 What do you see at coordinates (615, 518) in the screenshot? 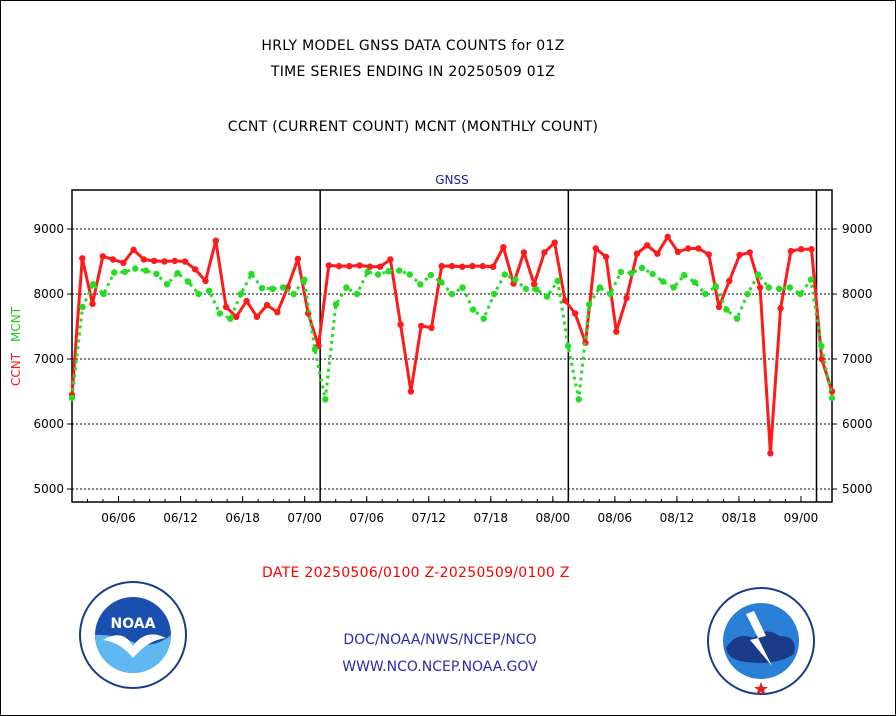
I see `x-tick-label: 08/06` at bounding box center [615, 518].